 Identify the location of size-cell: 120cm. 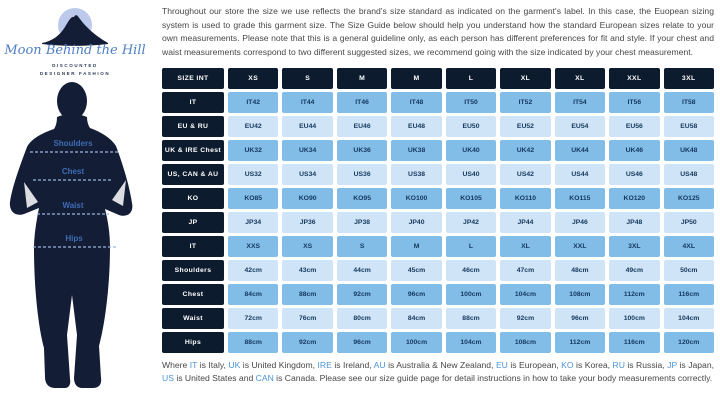
(688, 343).